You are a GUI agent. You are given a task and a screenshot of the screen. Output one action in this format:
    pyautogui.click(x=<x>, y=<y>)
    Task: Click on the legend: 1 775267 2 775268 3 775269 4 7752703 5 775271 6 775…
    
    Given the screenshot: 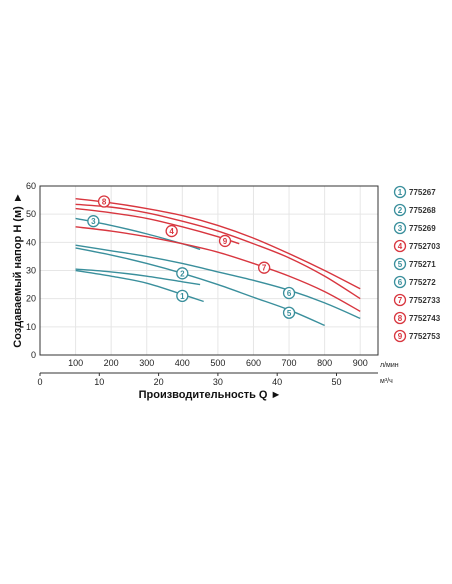 What is the action you would take?
    pyautogui.click(x=417, y=264)
    